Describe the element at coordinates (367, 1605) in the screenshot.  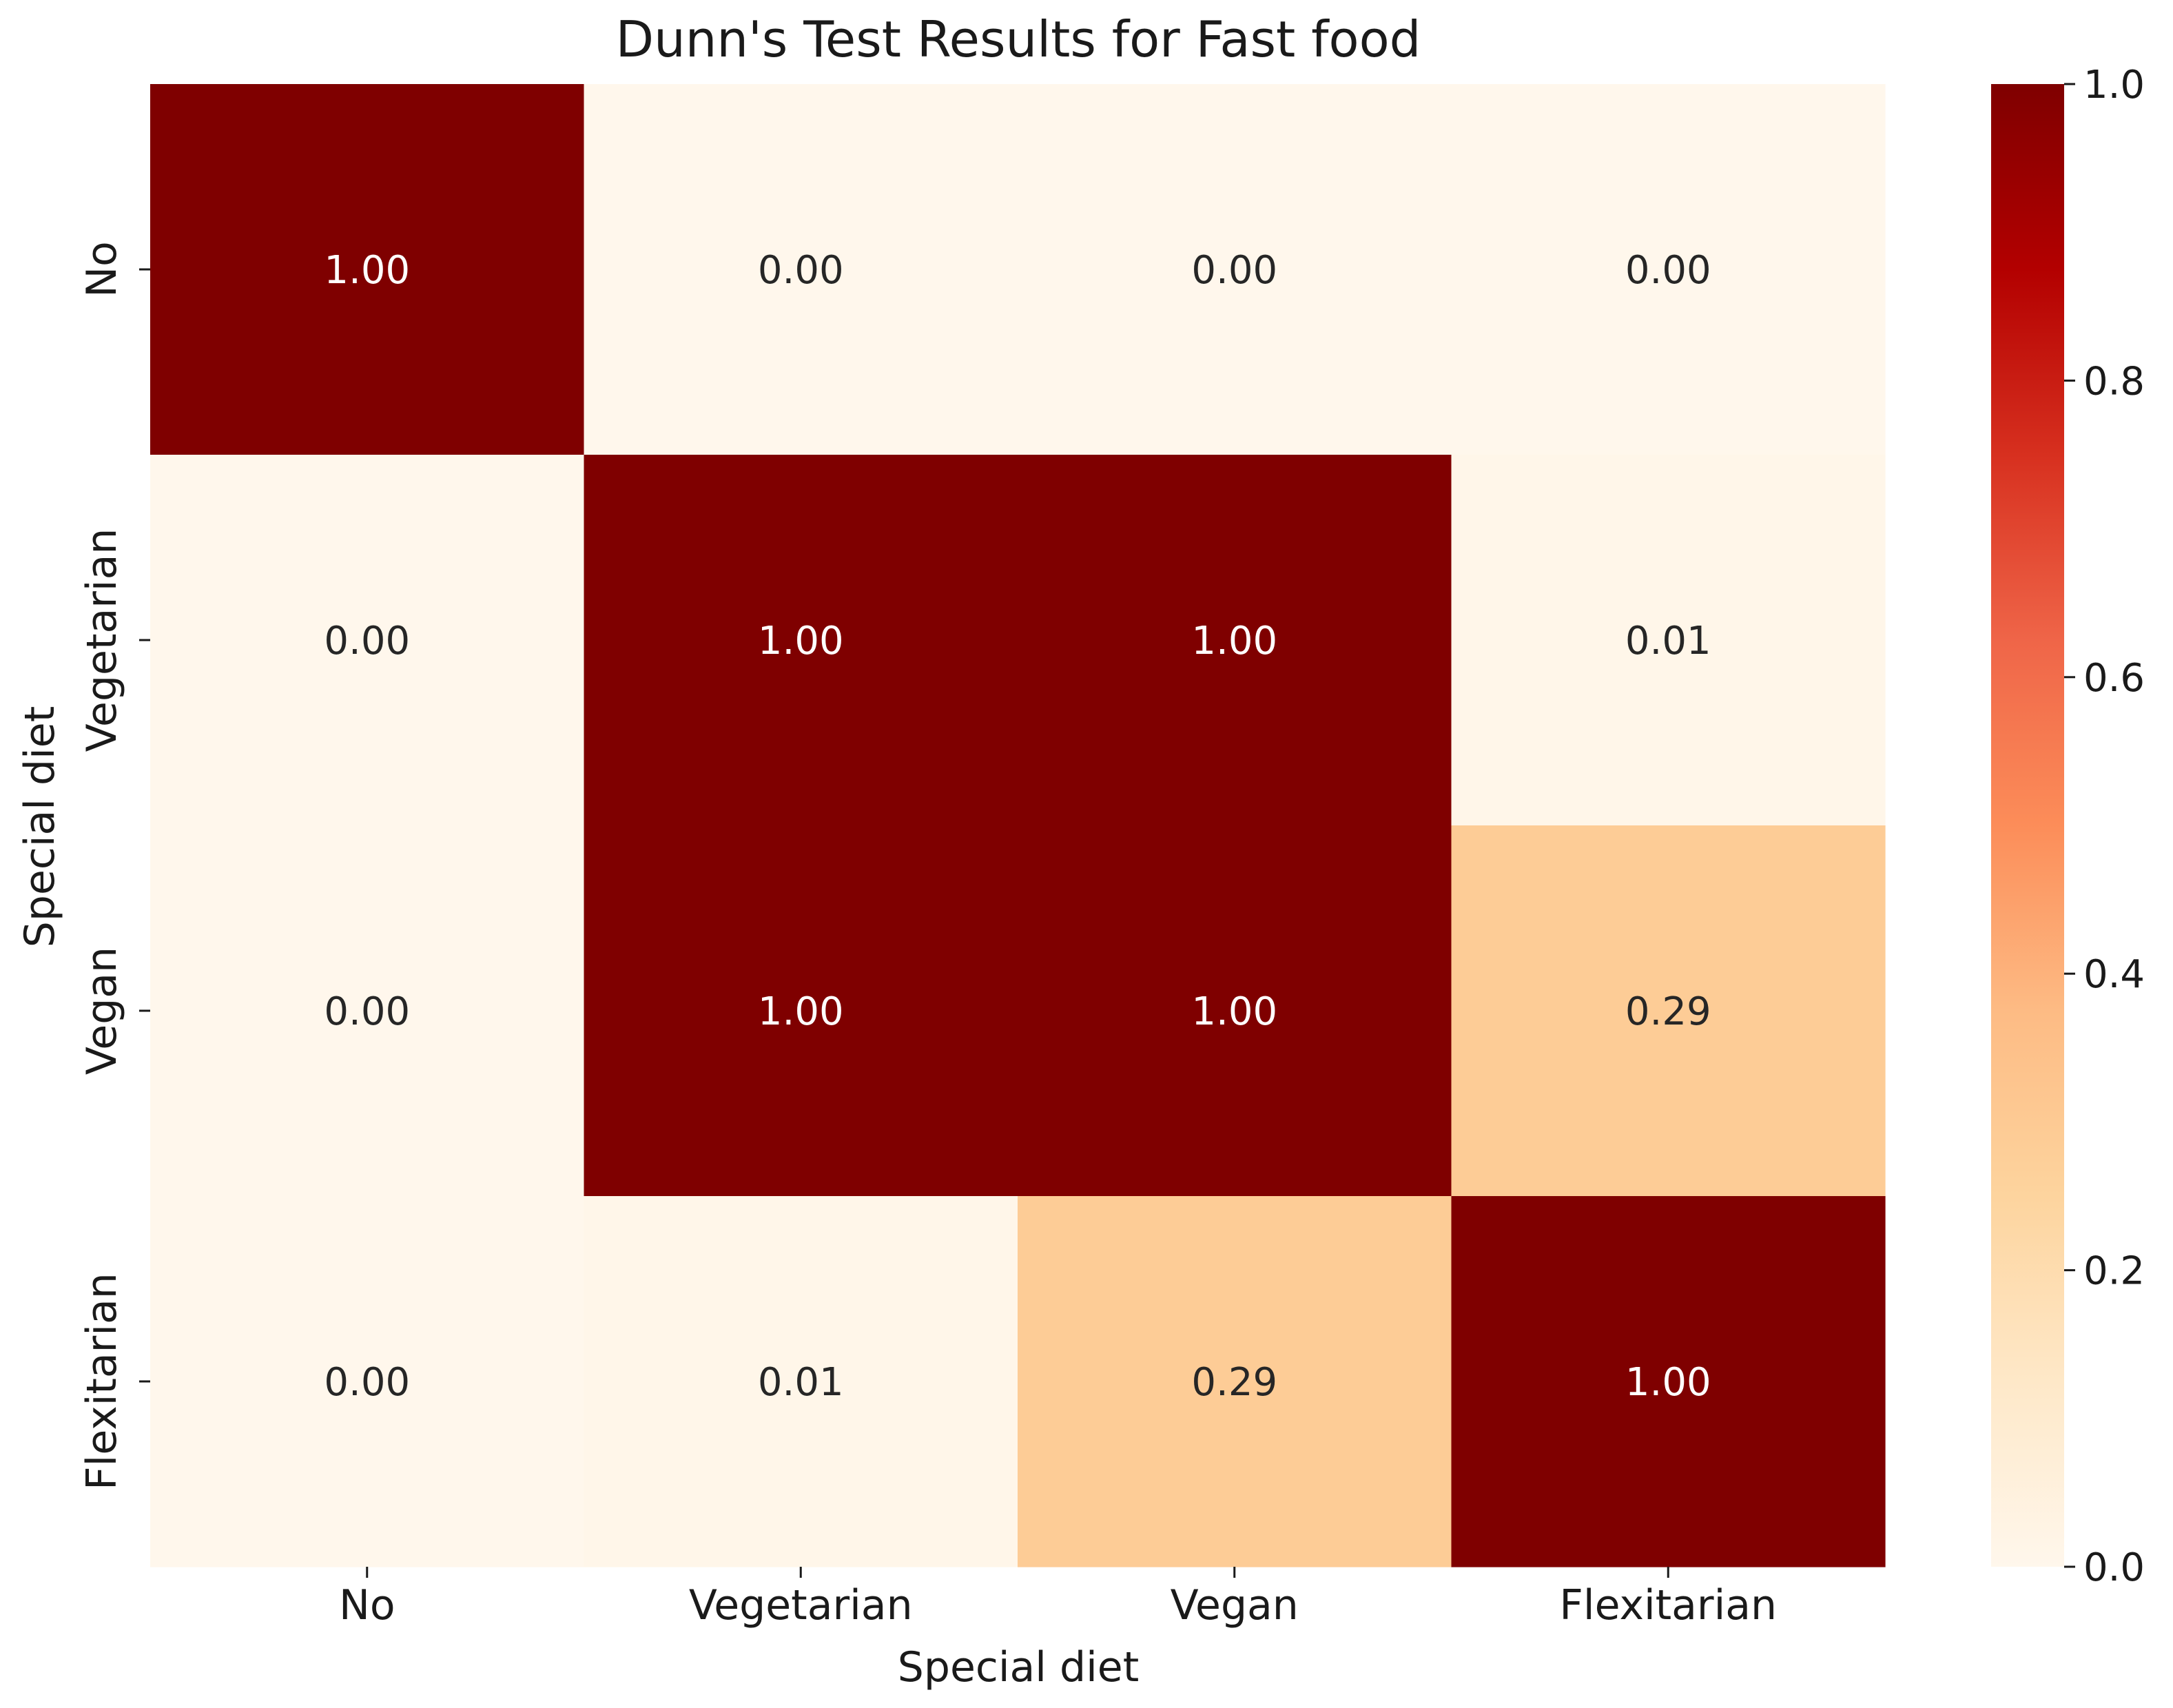
I see `x-tick-label: No` at that location.